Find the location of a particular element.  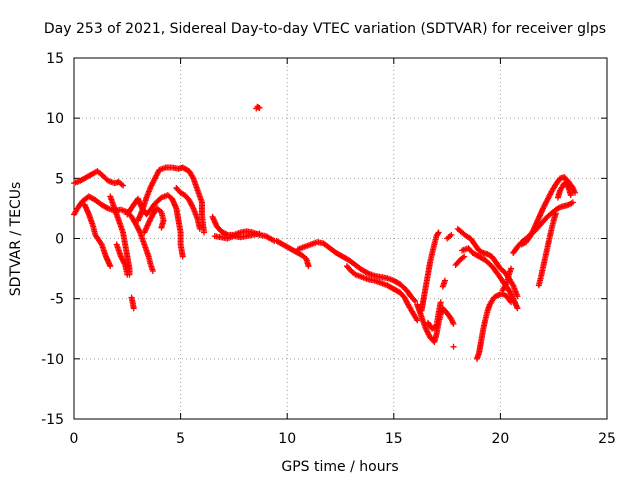

series-arc-n is located at coordinates (292, 253).